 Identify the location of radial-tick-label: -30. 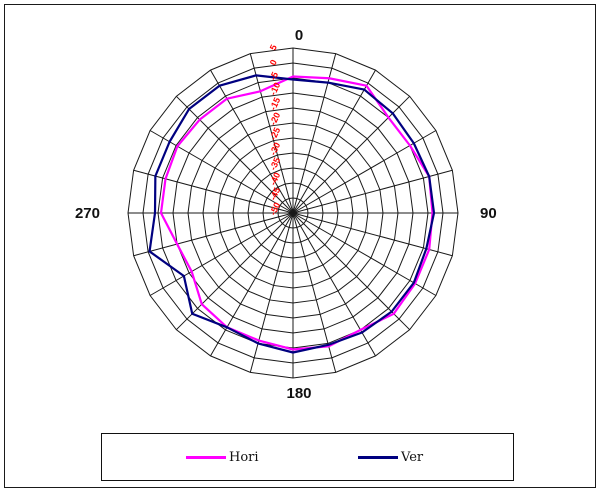
(275, 149).